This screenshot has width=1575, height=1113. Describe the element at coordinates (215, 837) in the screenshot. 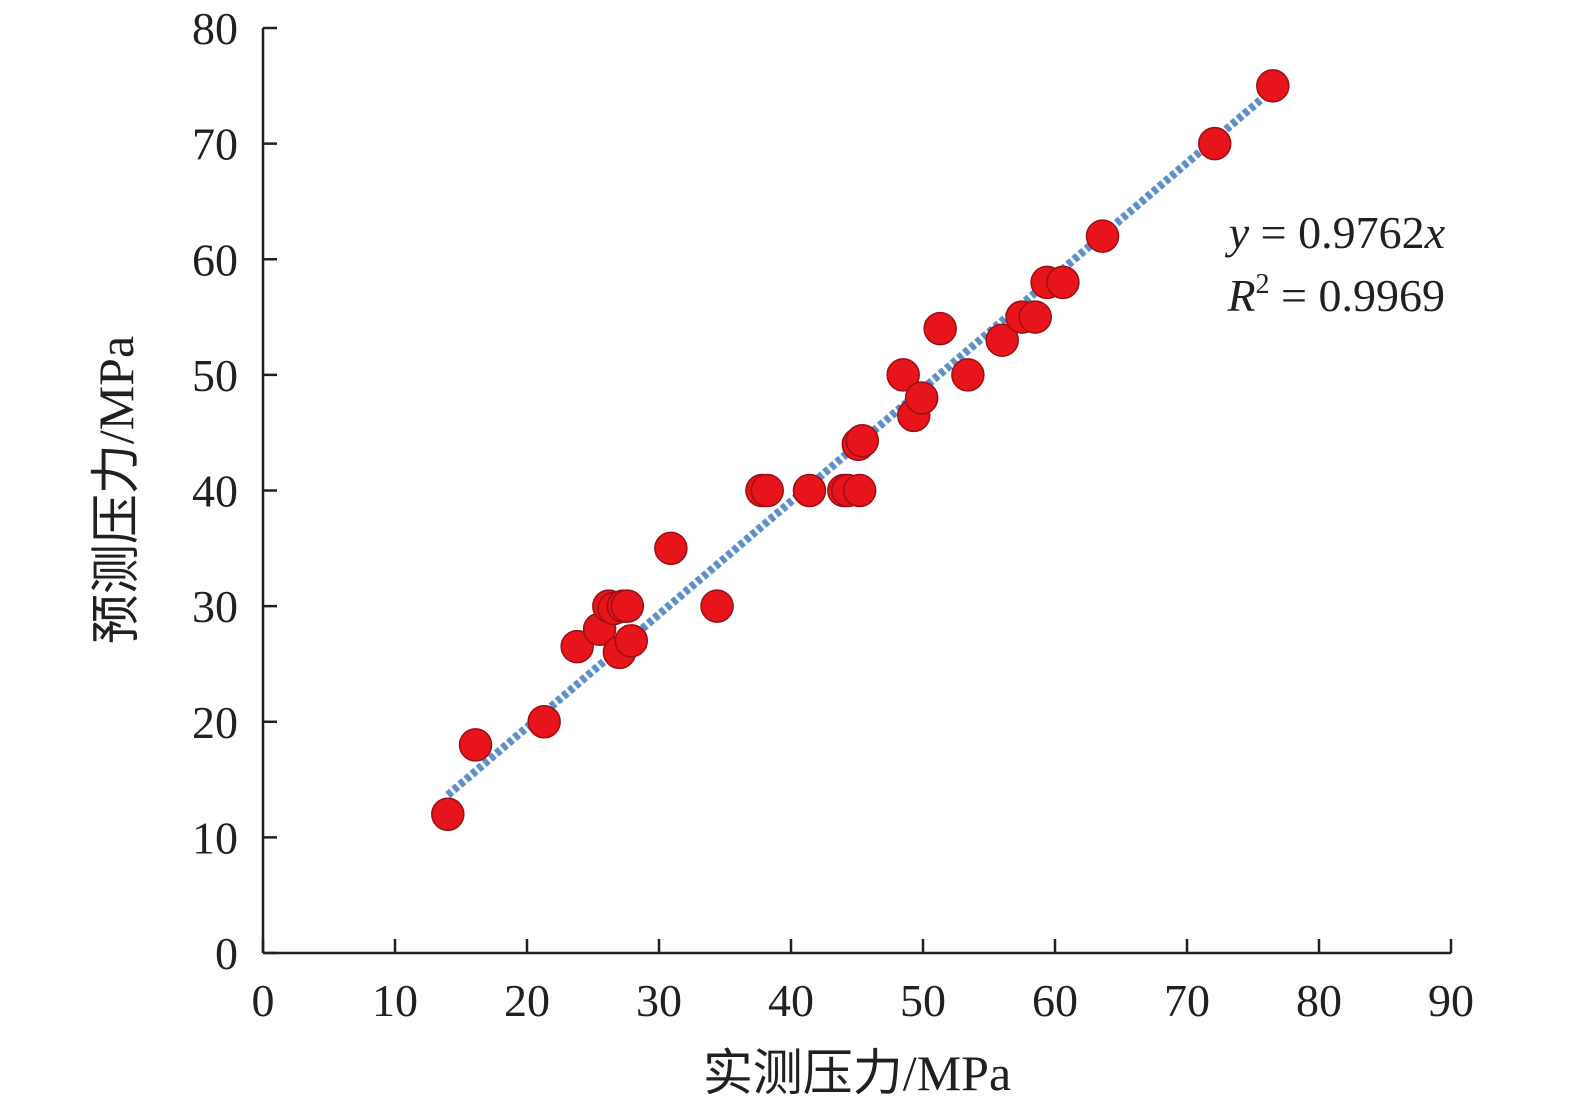

I see `y-tick-label: 10` at that location.